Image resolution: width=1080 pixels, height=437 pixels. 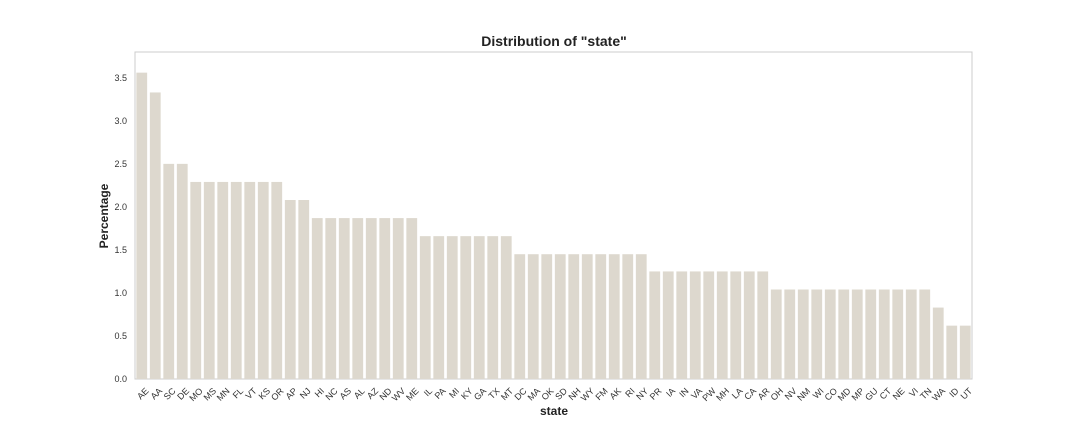 I want to click on x-tick-label: PA, so click(x=440, y=393).